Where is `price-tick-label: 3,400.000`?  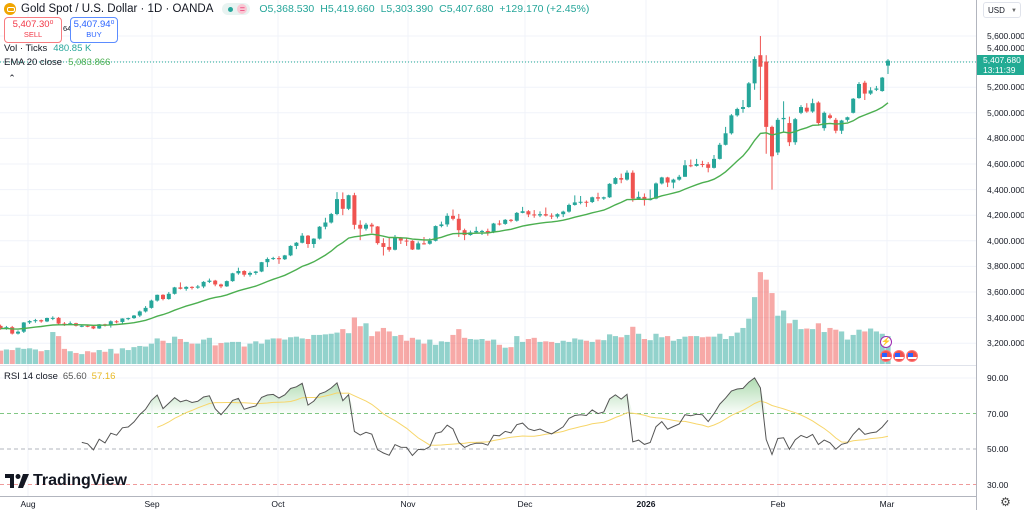 price-tick-label: 3,400.000 is located at coordinates (1005, 317).